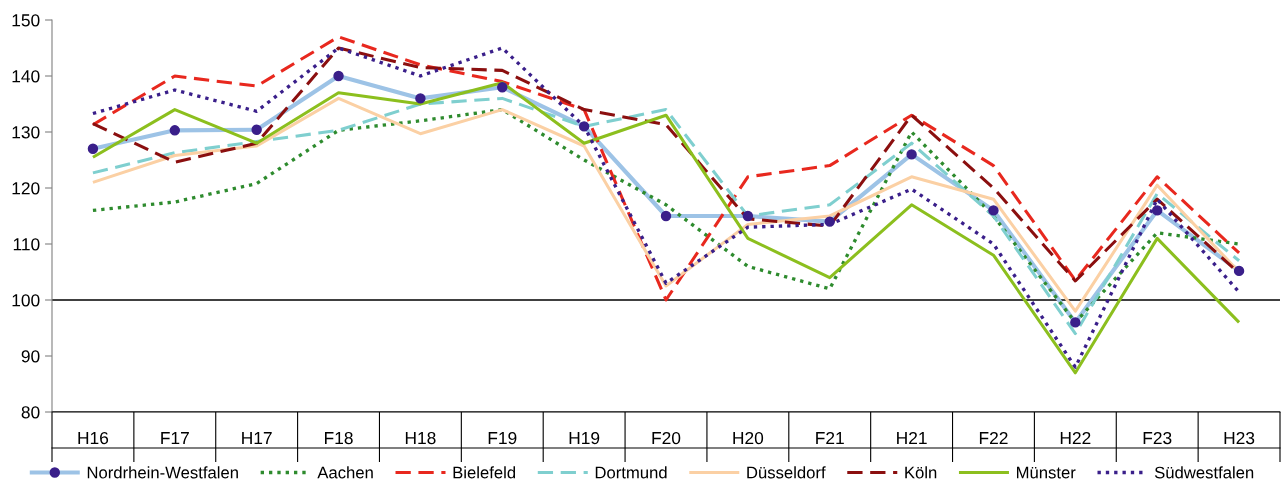  I want to click on x-tick-label: F20, so click(666, 438).